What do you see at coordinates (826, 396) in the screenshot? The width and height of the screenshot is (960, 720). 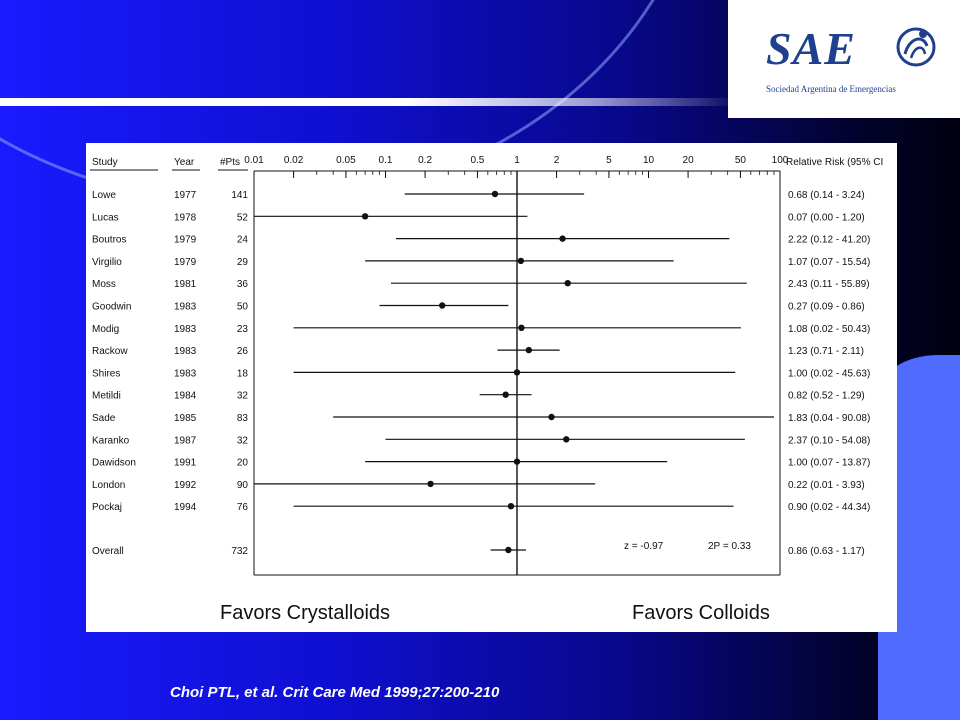 I see `study-row-rr-label: 0.82 (0.52 - 1.29)` at bounding box center [826, 396].